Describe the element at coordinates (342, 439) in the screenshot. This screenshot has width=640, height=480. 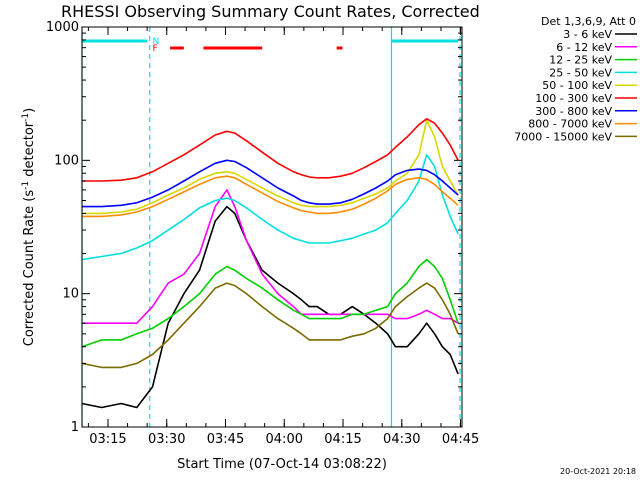
I see `x-tick-label: 04:15` at that location.